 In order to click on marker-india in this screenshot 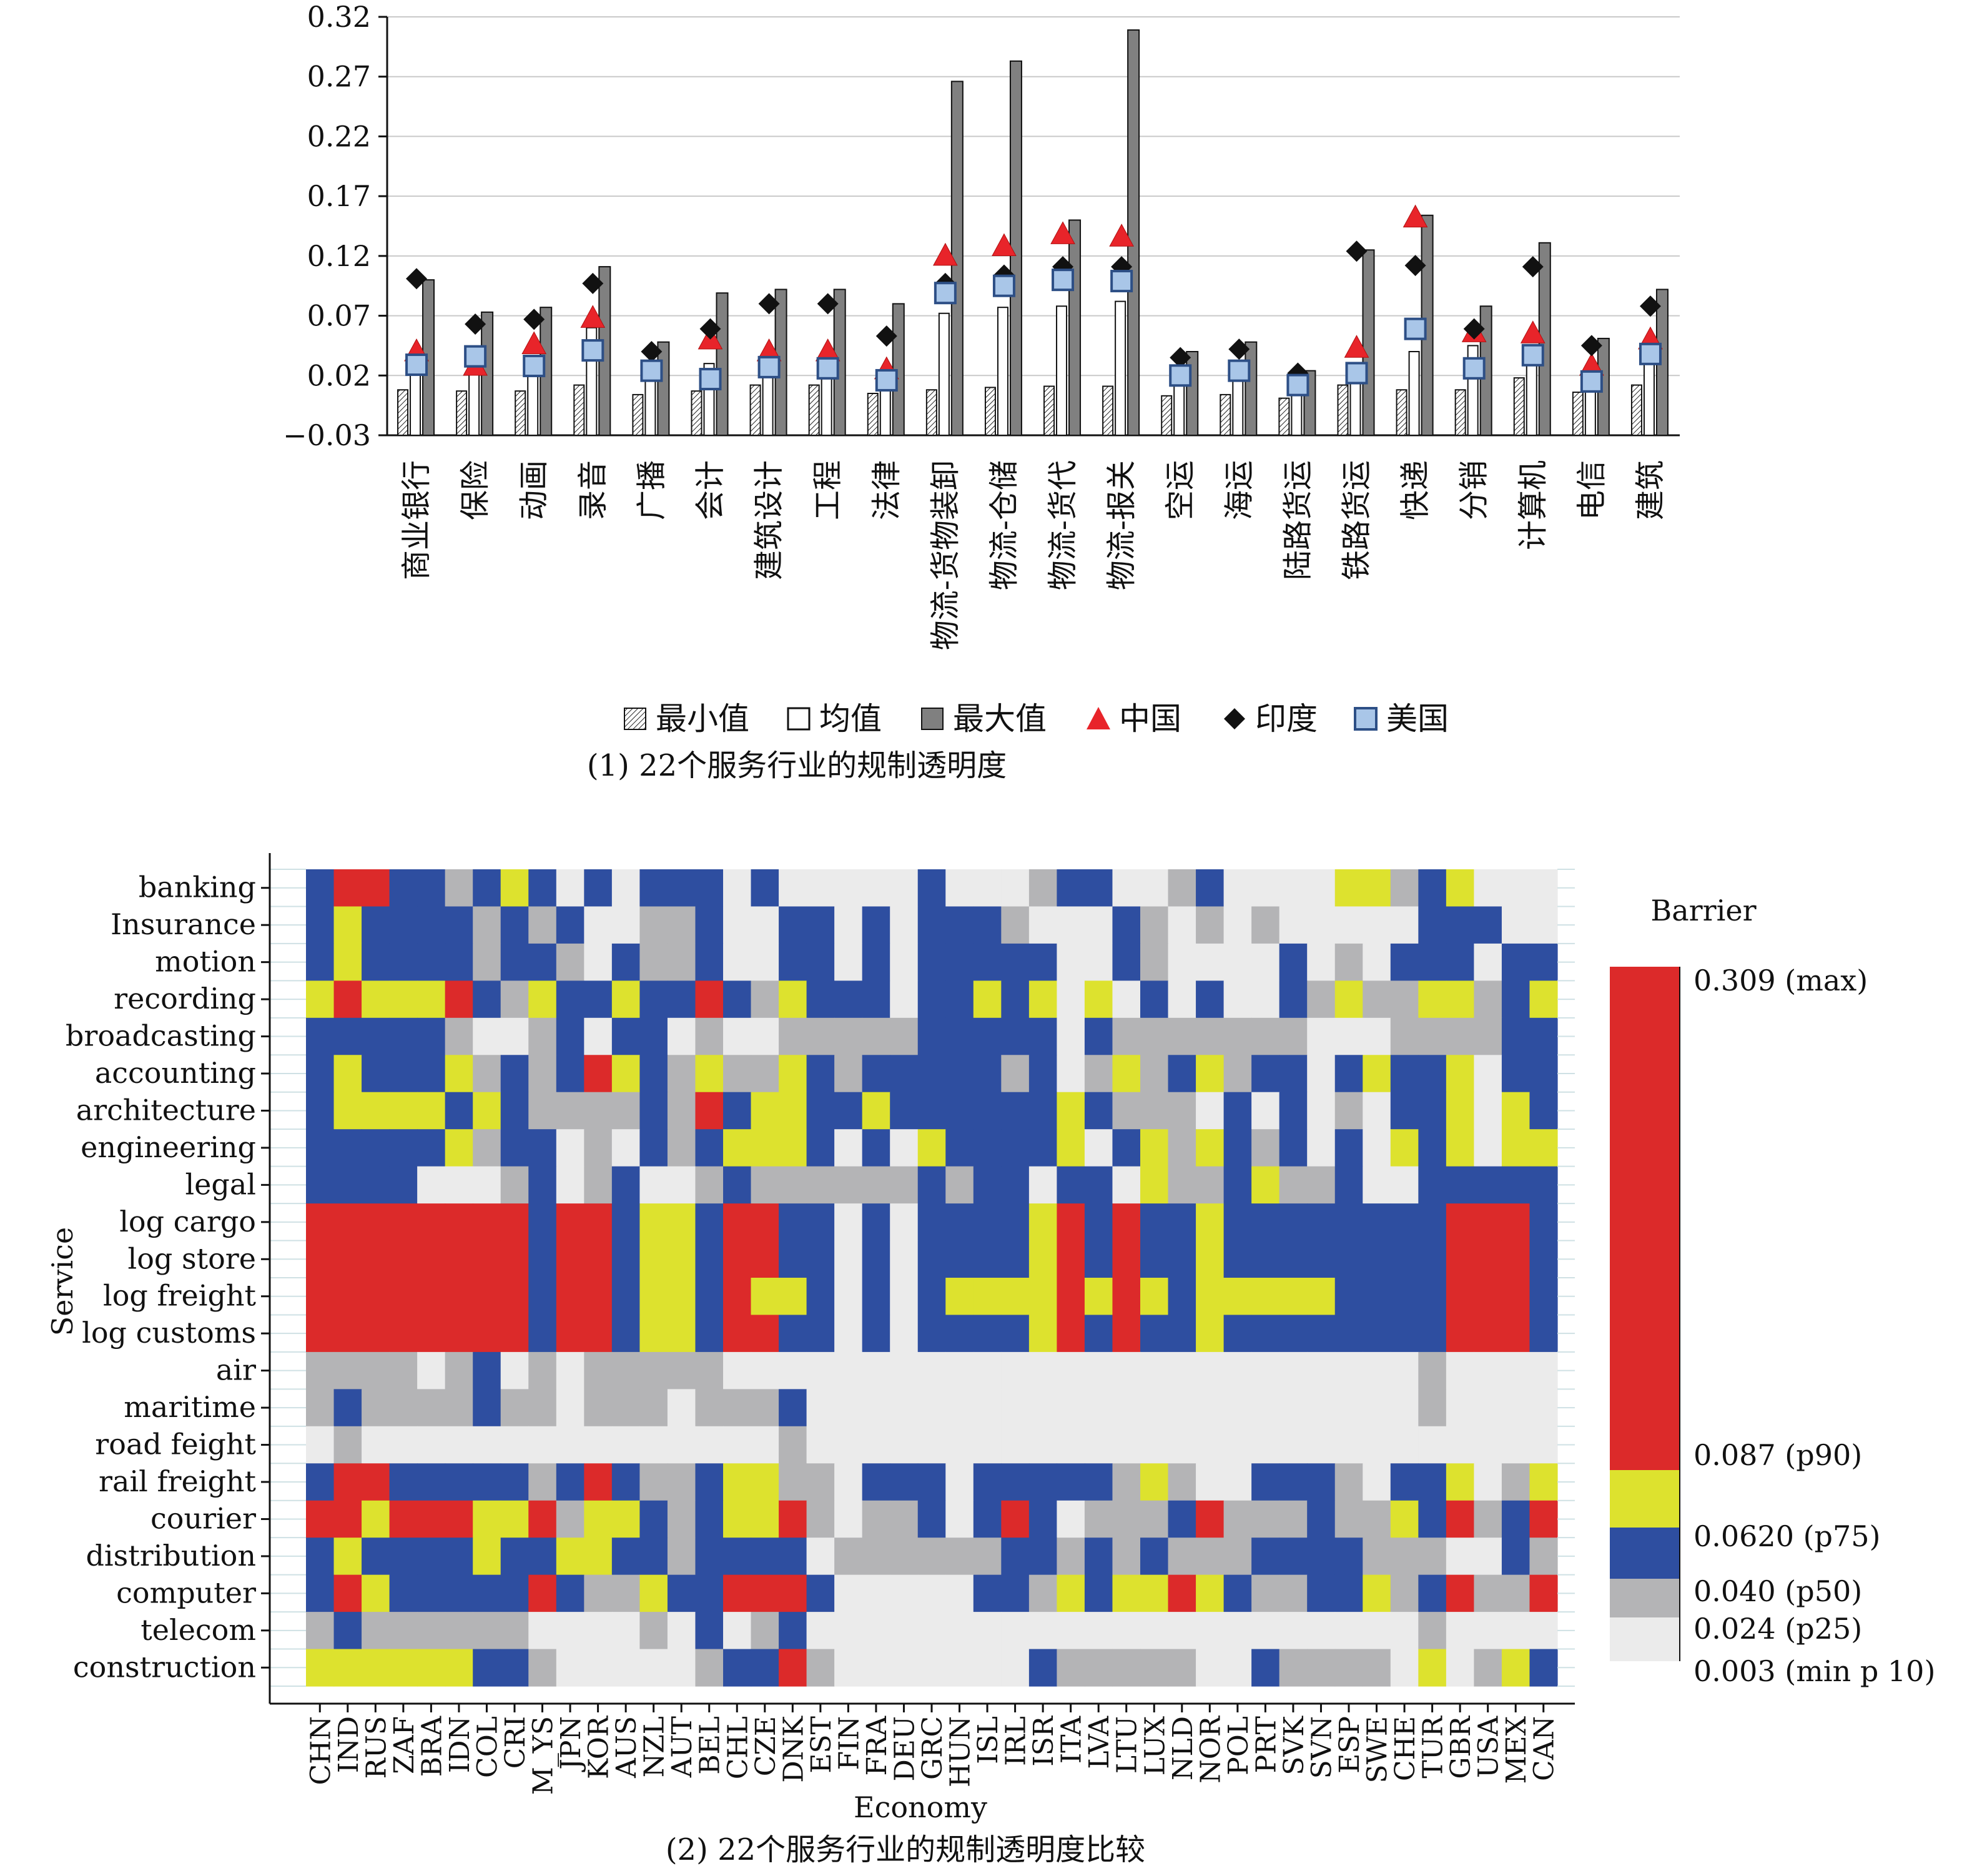, I will do `click(593, 283)`.